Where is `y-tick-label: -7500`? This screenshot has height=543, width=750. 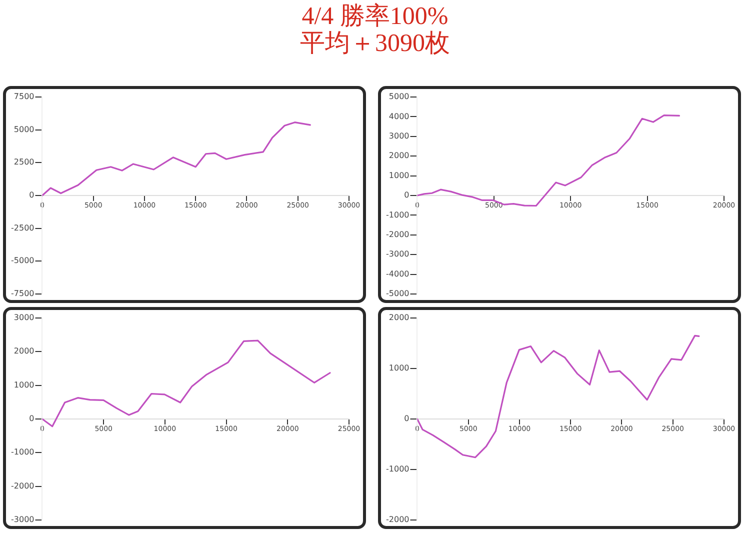
y-tick-label: -7500 is located at coordinates (22, 293).